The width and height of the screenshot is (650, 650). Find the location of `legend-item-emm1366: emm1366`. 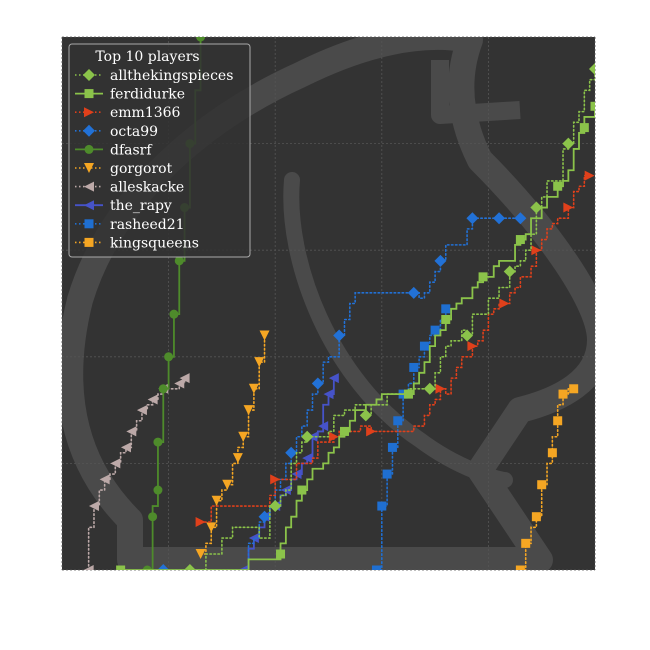

legend-item-emm1366: emm1366 is located at coordinates (128, 113).